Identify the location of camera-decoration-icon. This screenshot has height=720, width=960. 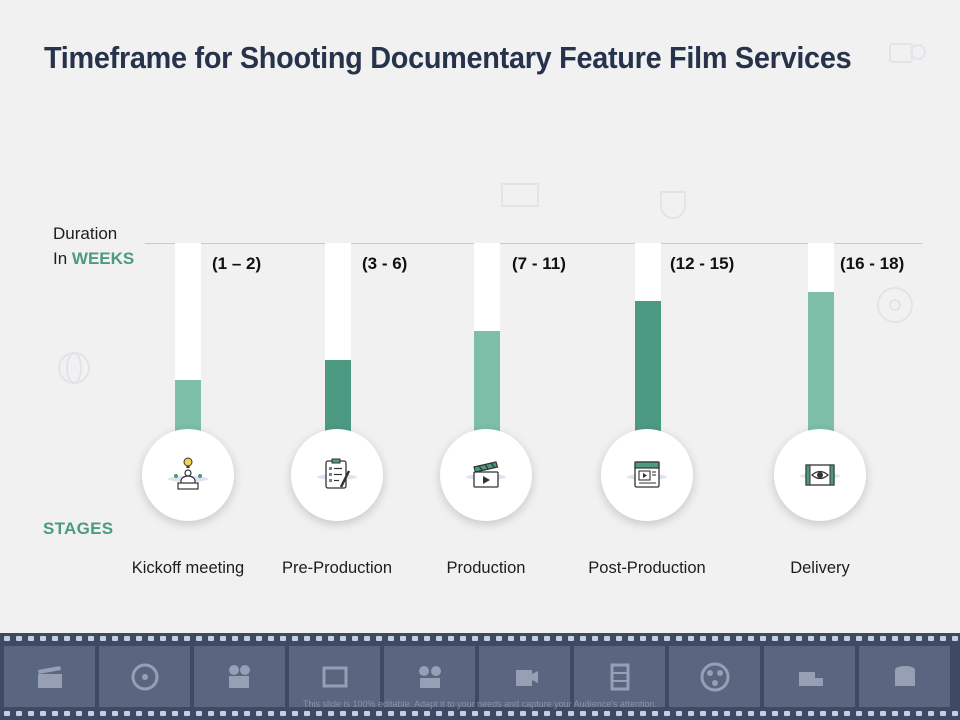
(907, 53).